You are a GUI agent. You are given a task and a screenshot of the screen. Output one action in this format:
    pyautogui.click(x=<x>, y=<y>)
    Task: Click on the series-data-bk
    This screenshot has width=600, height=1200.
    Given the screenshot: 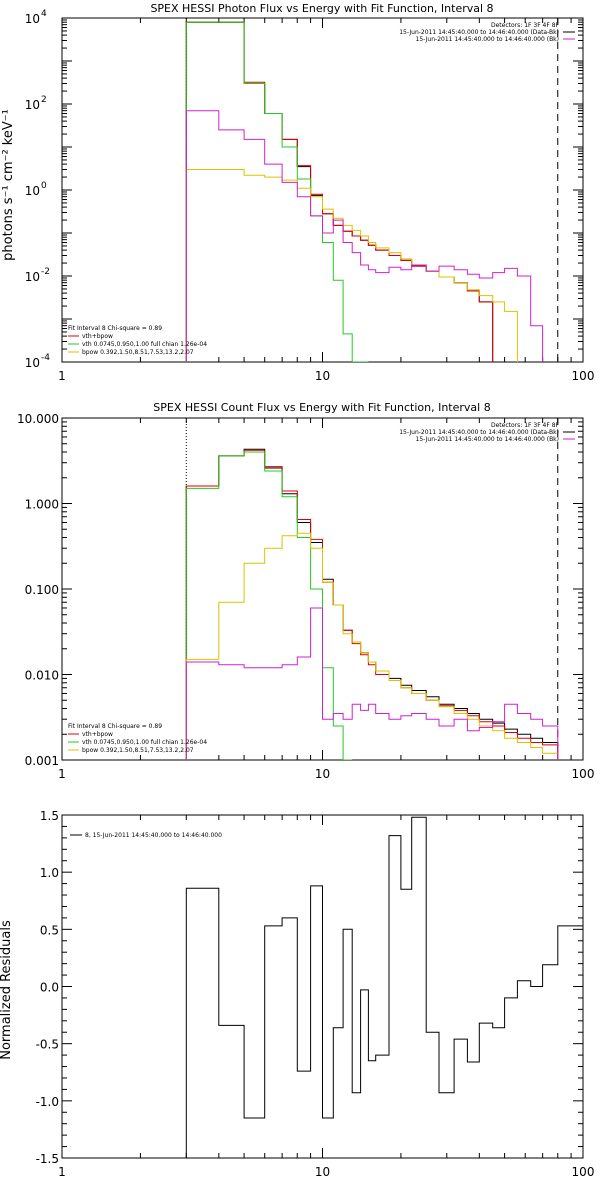 What is the action you would take?
    pyautogui.click(x=339, y=191)
    